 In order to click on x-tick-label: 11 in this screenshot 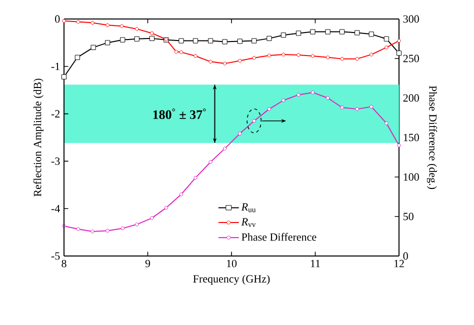, I will do `click(315, 264)`.